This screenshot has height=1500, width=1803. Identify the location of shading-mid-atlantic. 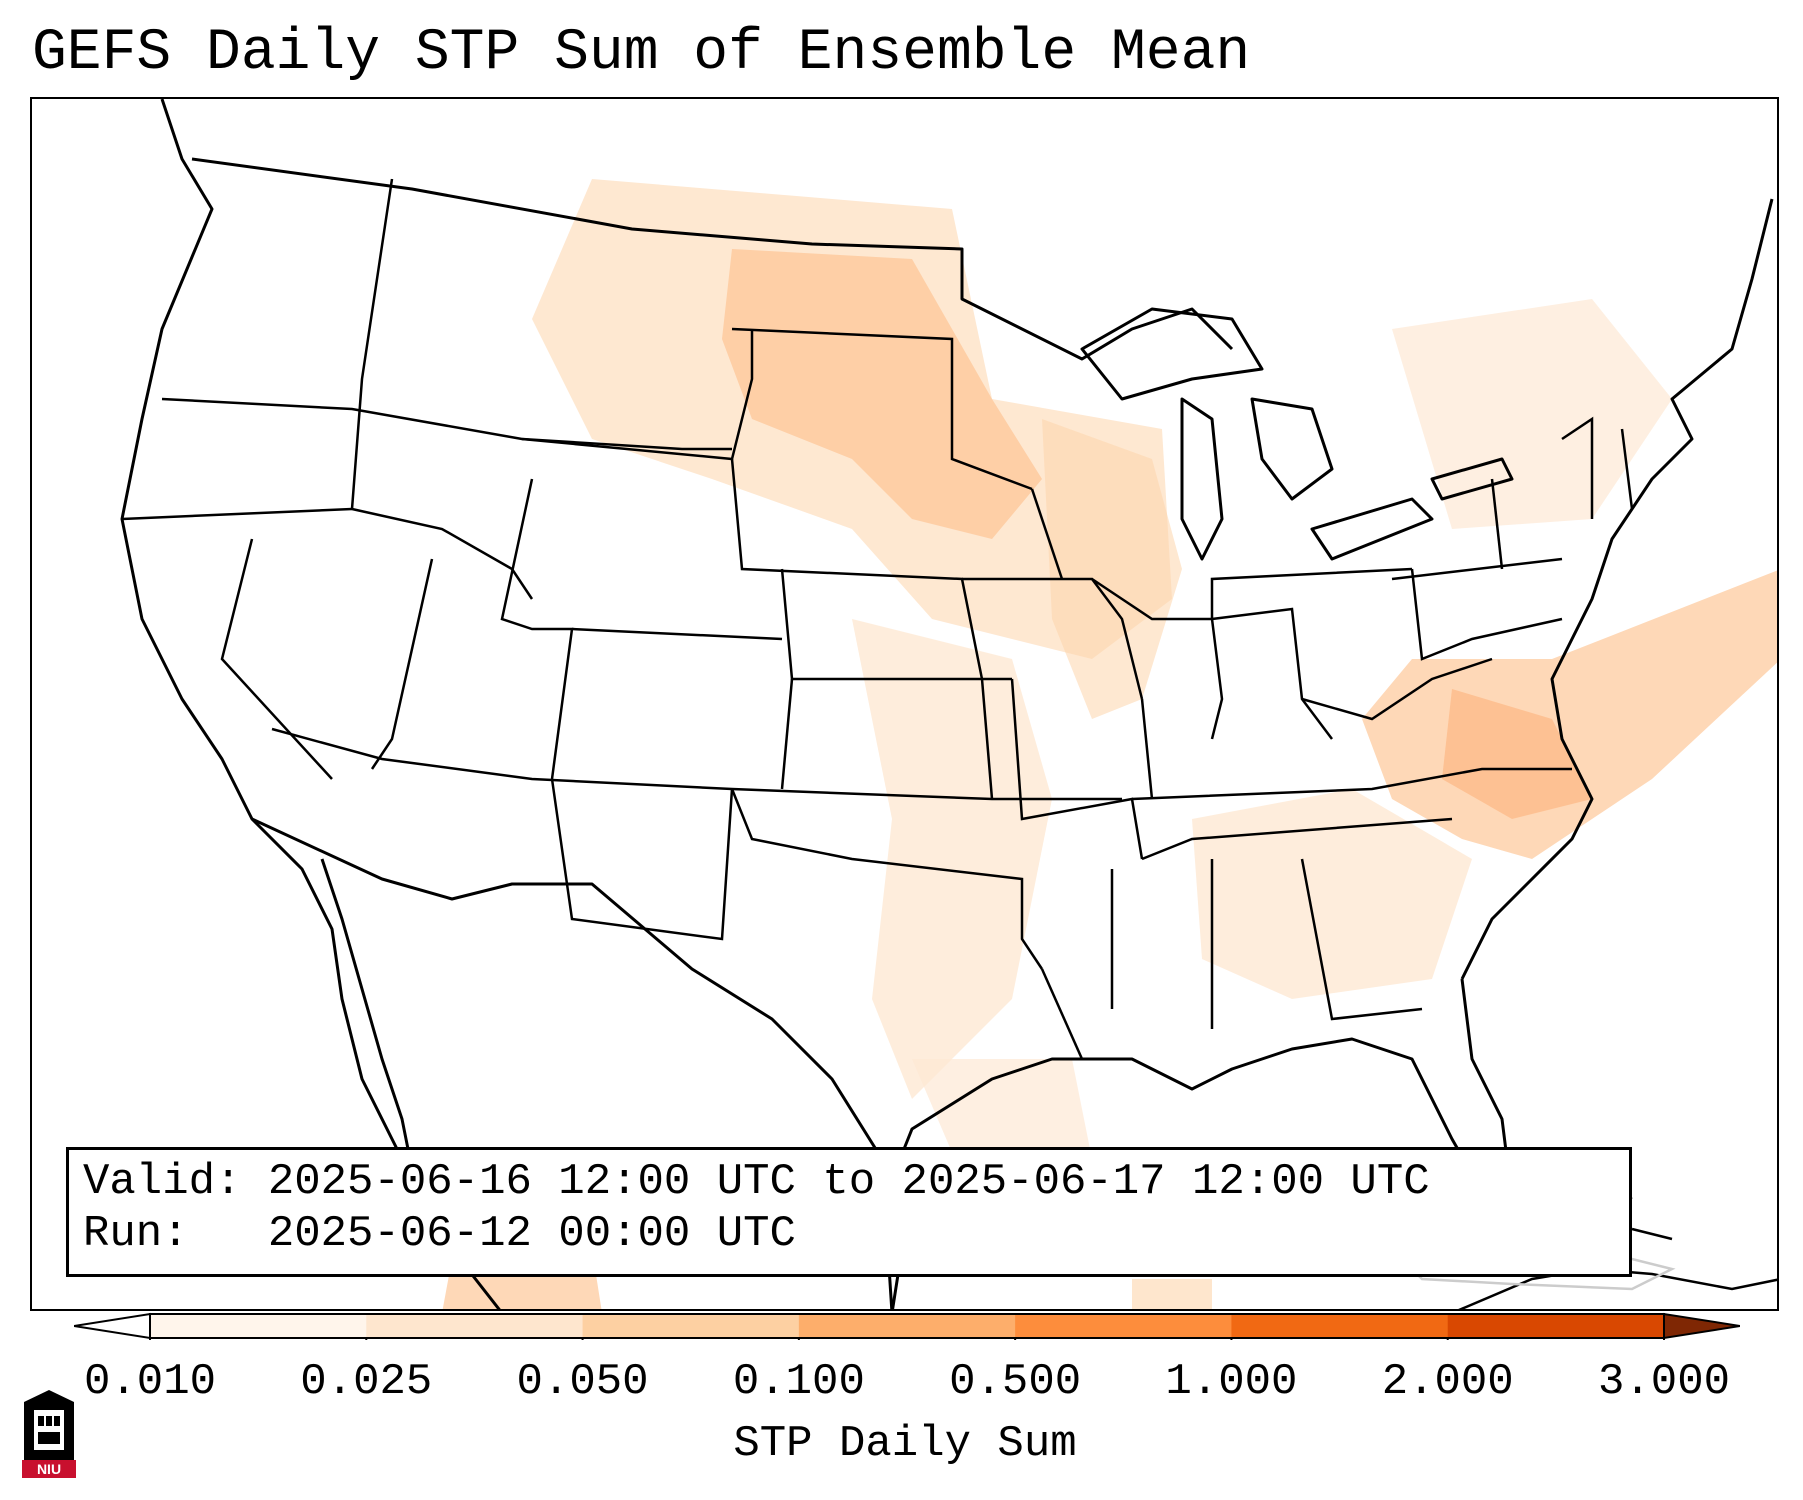
(1569, 714).